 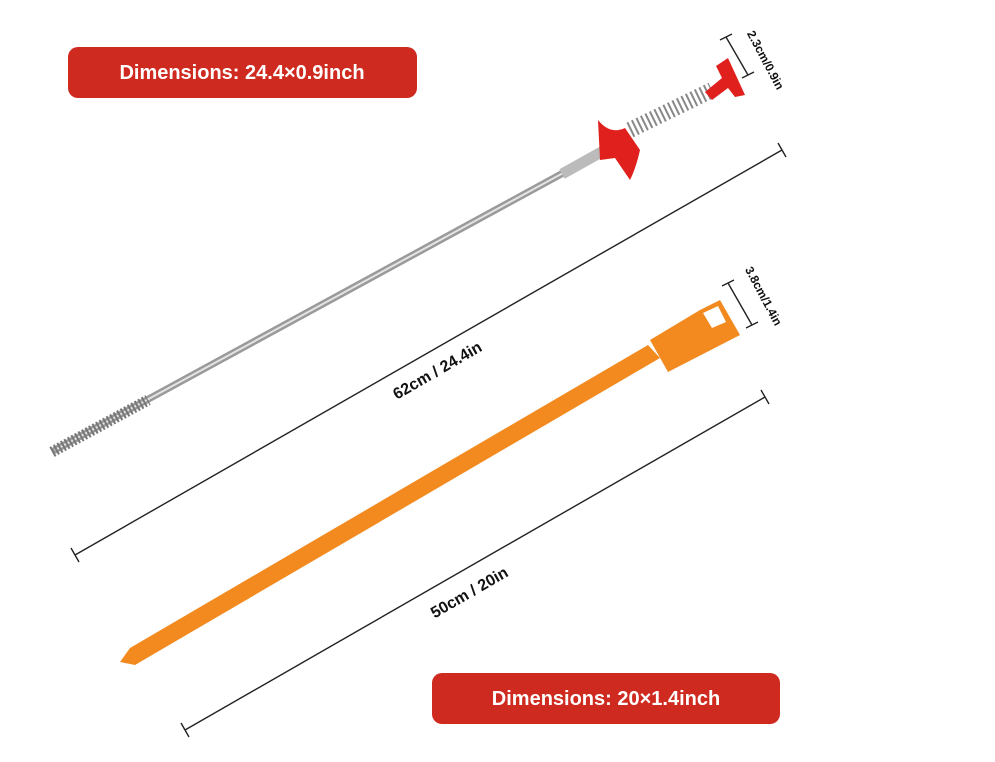 I want to click on badge-text: Dimensions: 24.4×0.9inch, so click(x=241, y=73).